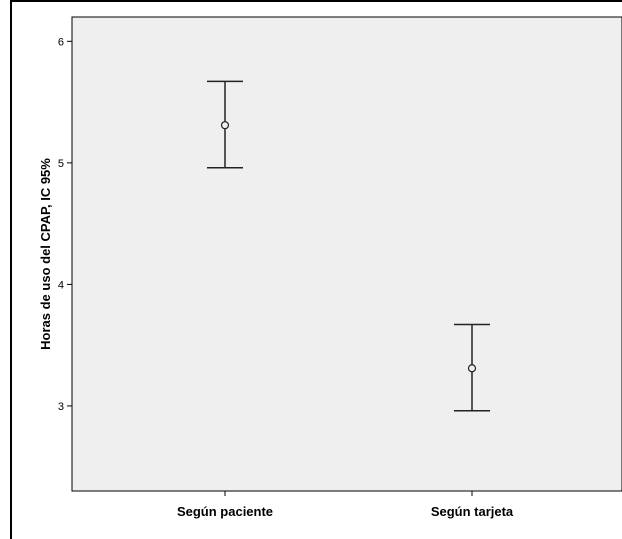 Image resolution: width=622 pixels, height=539 pixels. What do you see at coordinates (45, 254) in the screenshot?
I see `y-axis-title: Horas de uso del CPAP, IC 95%` at bounding box center [45, 254].